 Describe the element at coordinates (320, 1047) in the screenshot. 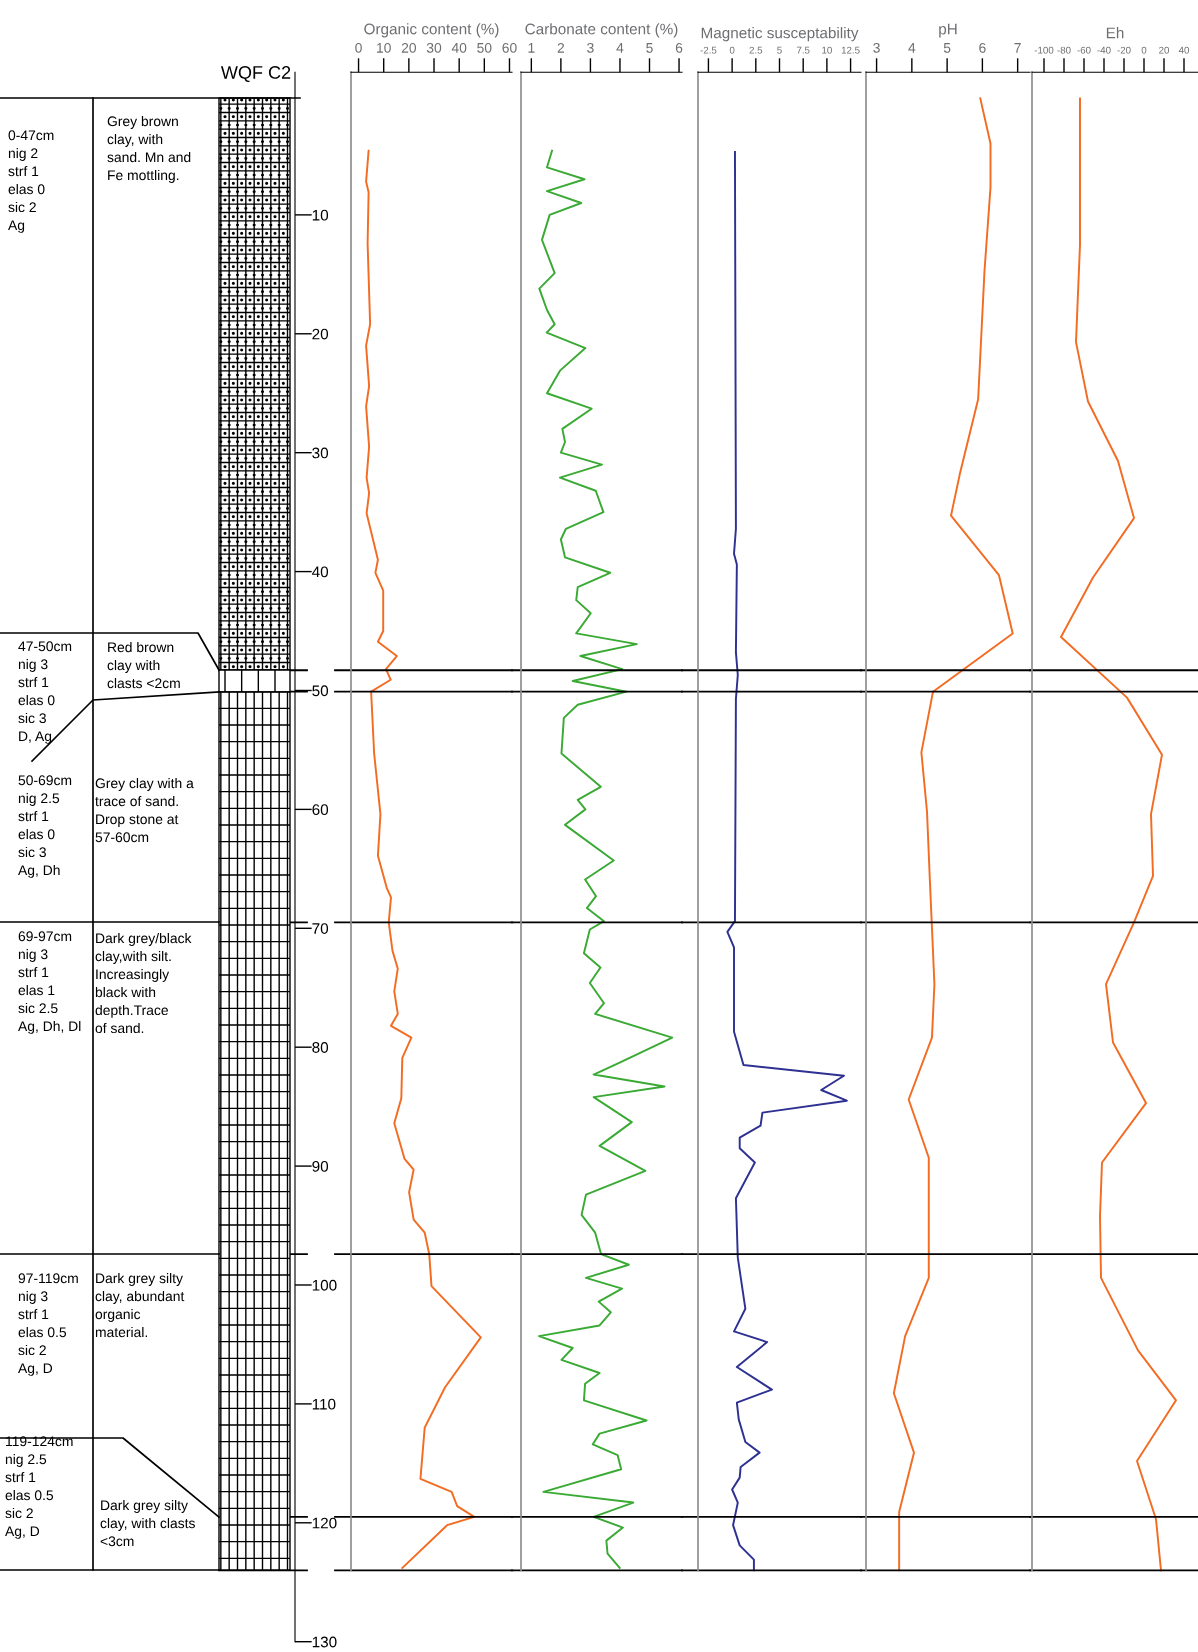

I see `y-tick-label: 80` at that location.